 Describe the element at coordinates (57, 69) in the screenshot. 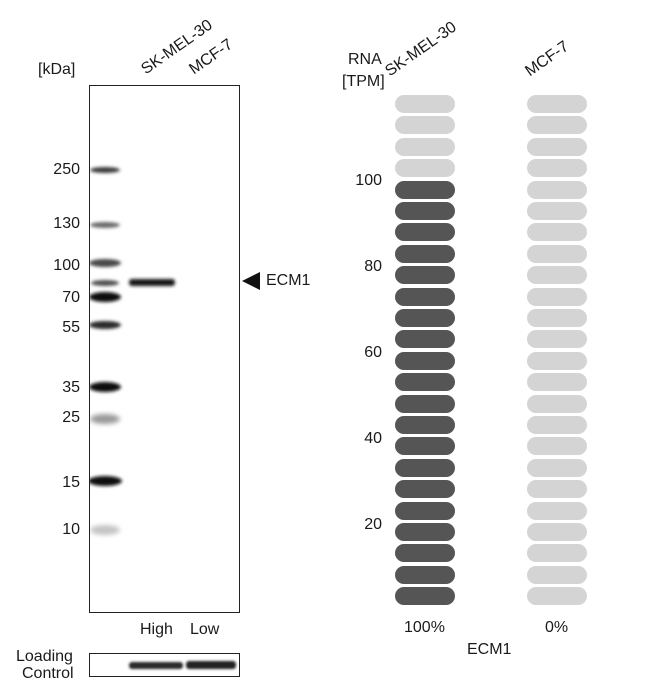

I see `kda-unit-label: [kDa]` at that location.